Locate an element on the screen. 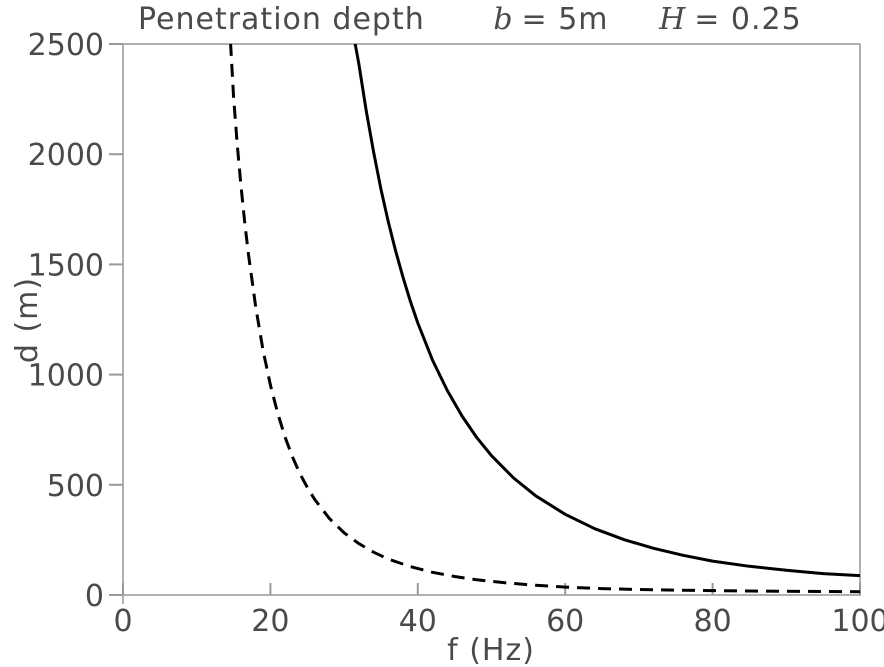 The width and height of the screenshot is (884, 667). x-tick-label: 80 is located at coordinates (713, 621).